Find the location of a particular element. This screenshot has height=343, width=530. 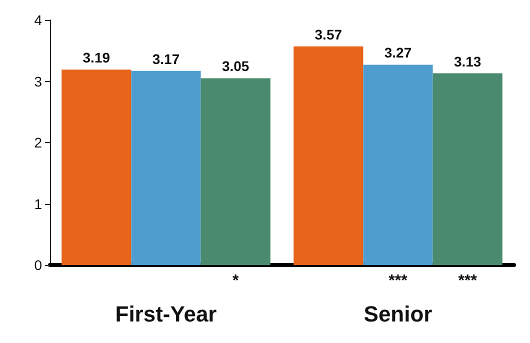

data-label: 3.17 is located at coordinates (166, 58).